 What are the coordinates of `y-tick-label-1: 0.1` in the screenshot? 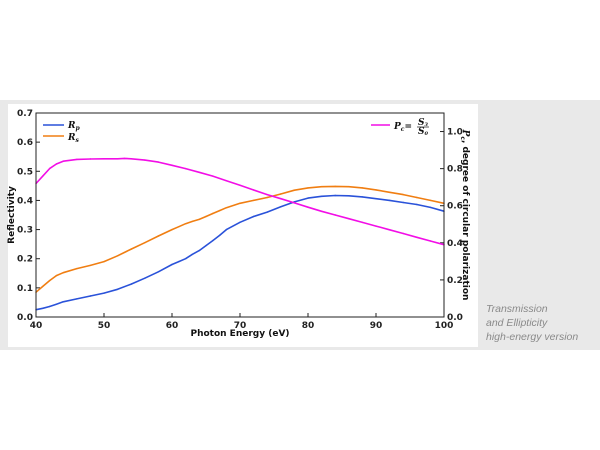 It's located at (25, 289).